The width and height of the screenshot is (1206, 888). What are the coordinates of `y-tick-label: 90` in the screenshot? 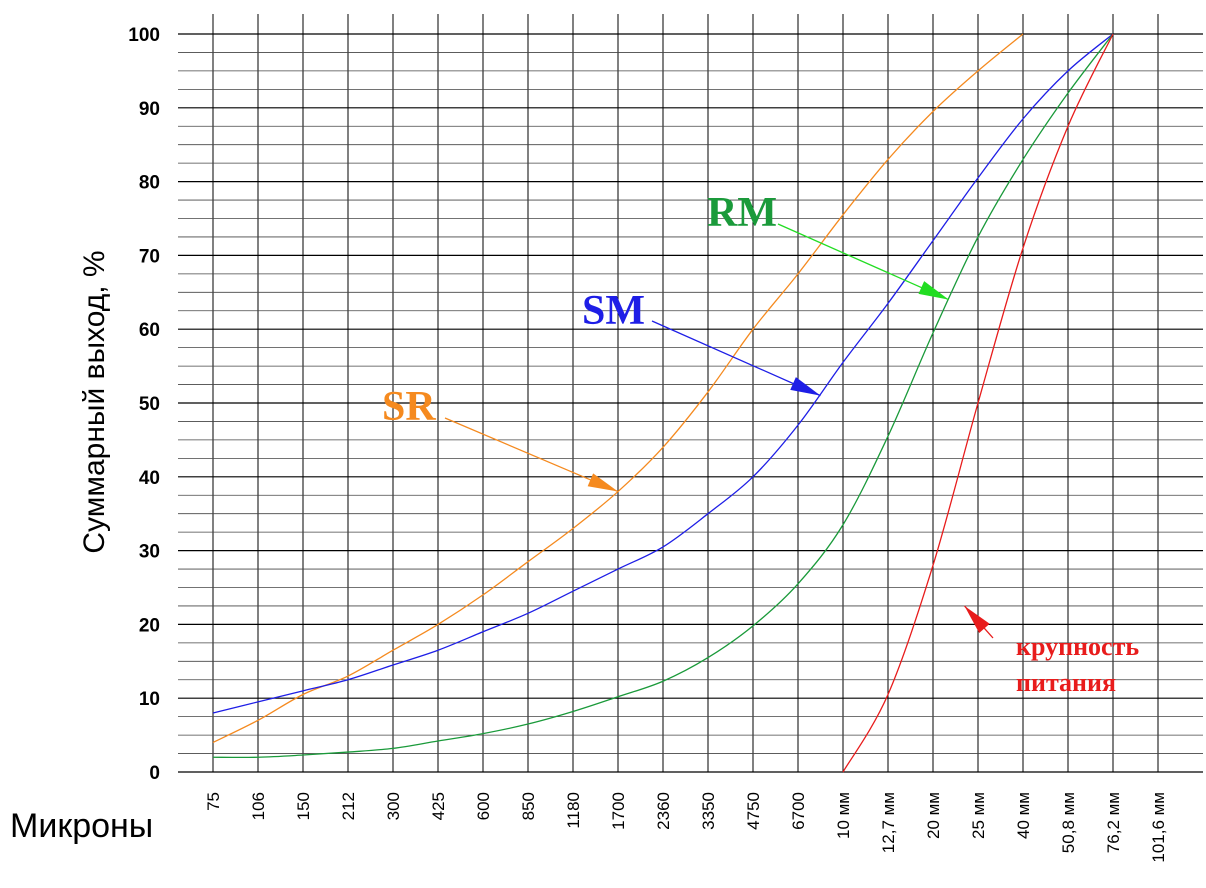 It's located at (149, 109).